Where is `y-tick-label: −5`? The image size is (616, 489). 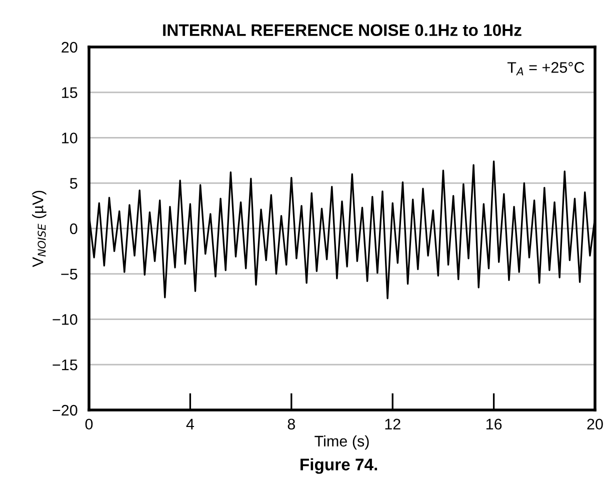 y-tick-label: −5 is located at coordinates (69, 274).